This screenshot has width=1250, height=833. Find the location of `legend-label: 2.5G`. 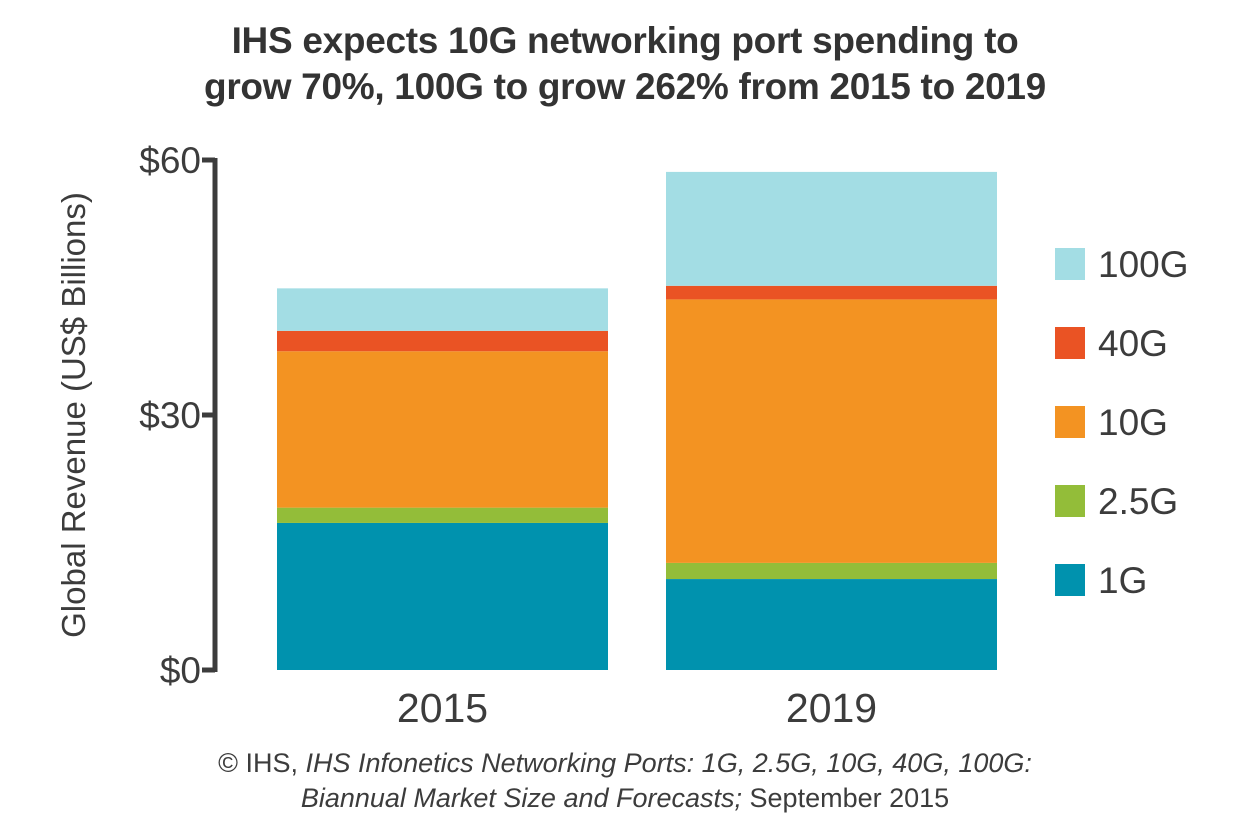

legend-label: 2.5G is located at coordinates (1138, 501).